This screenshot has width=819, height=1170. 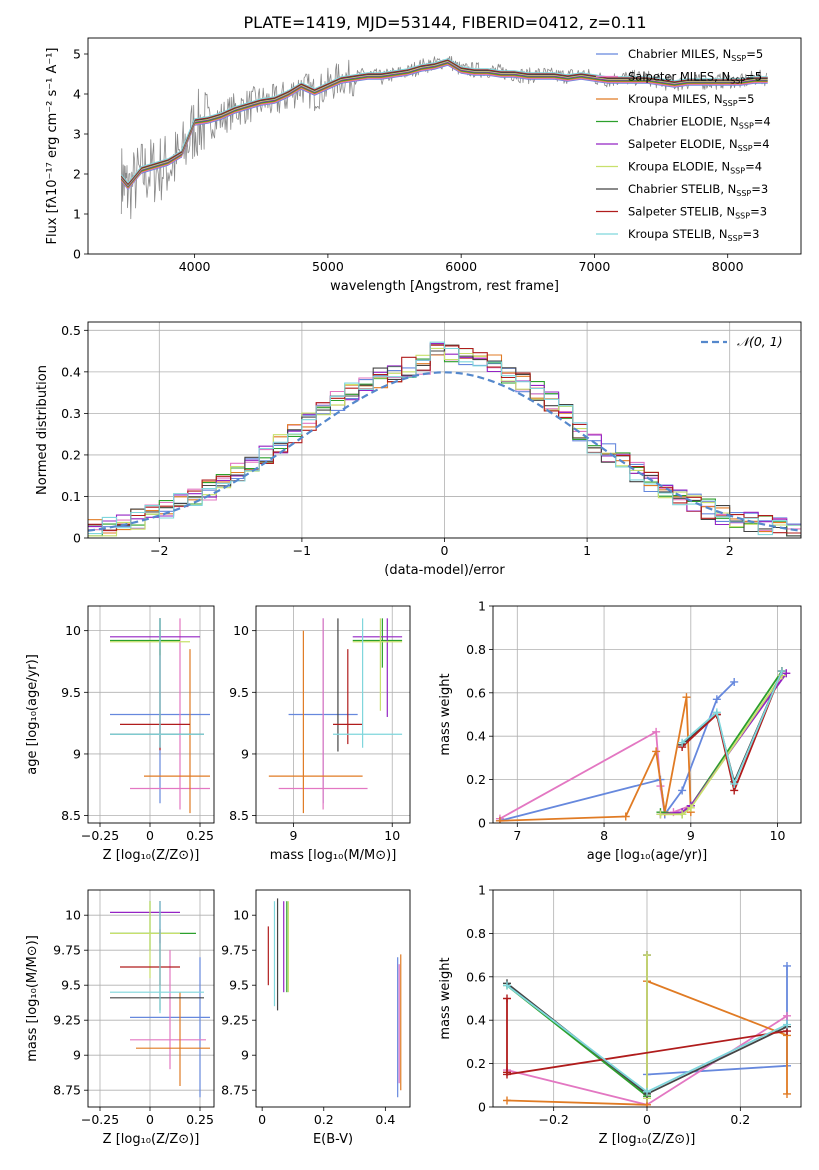 I want to click on legend-text: Salpeter ELODIE, N, so click(x=683, y=144).